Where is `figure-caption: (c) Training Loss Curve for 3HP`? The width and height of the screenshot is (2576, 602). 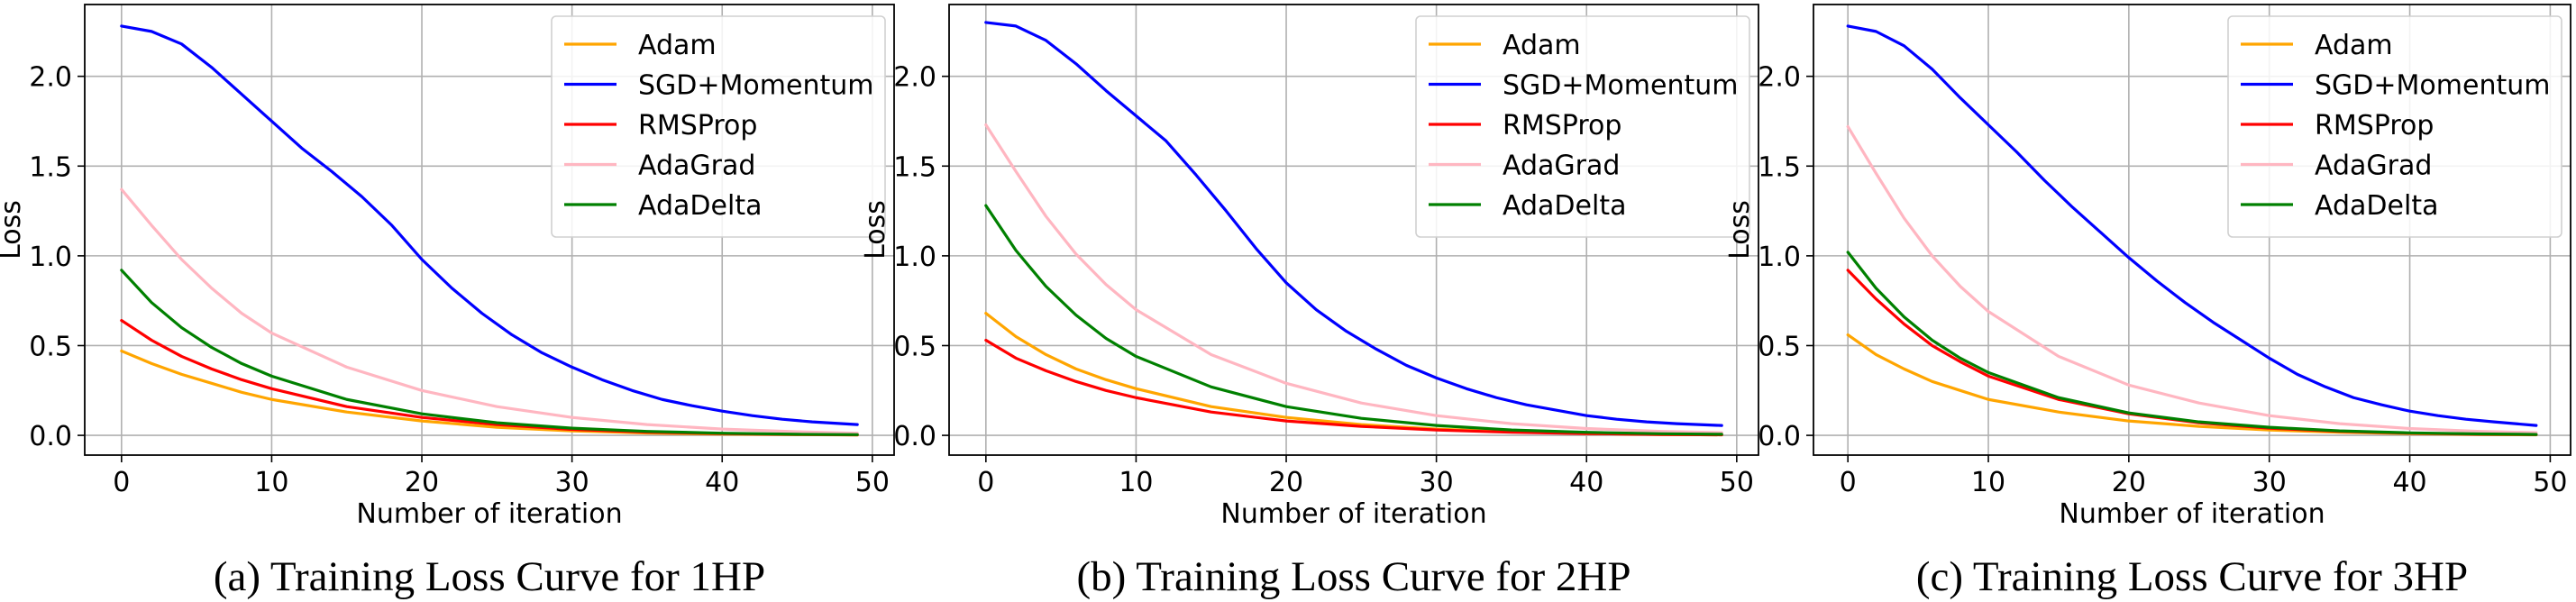
figure-caption: (c) Training Loss Curve for 3HP is located at coordinates (2192, 576).